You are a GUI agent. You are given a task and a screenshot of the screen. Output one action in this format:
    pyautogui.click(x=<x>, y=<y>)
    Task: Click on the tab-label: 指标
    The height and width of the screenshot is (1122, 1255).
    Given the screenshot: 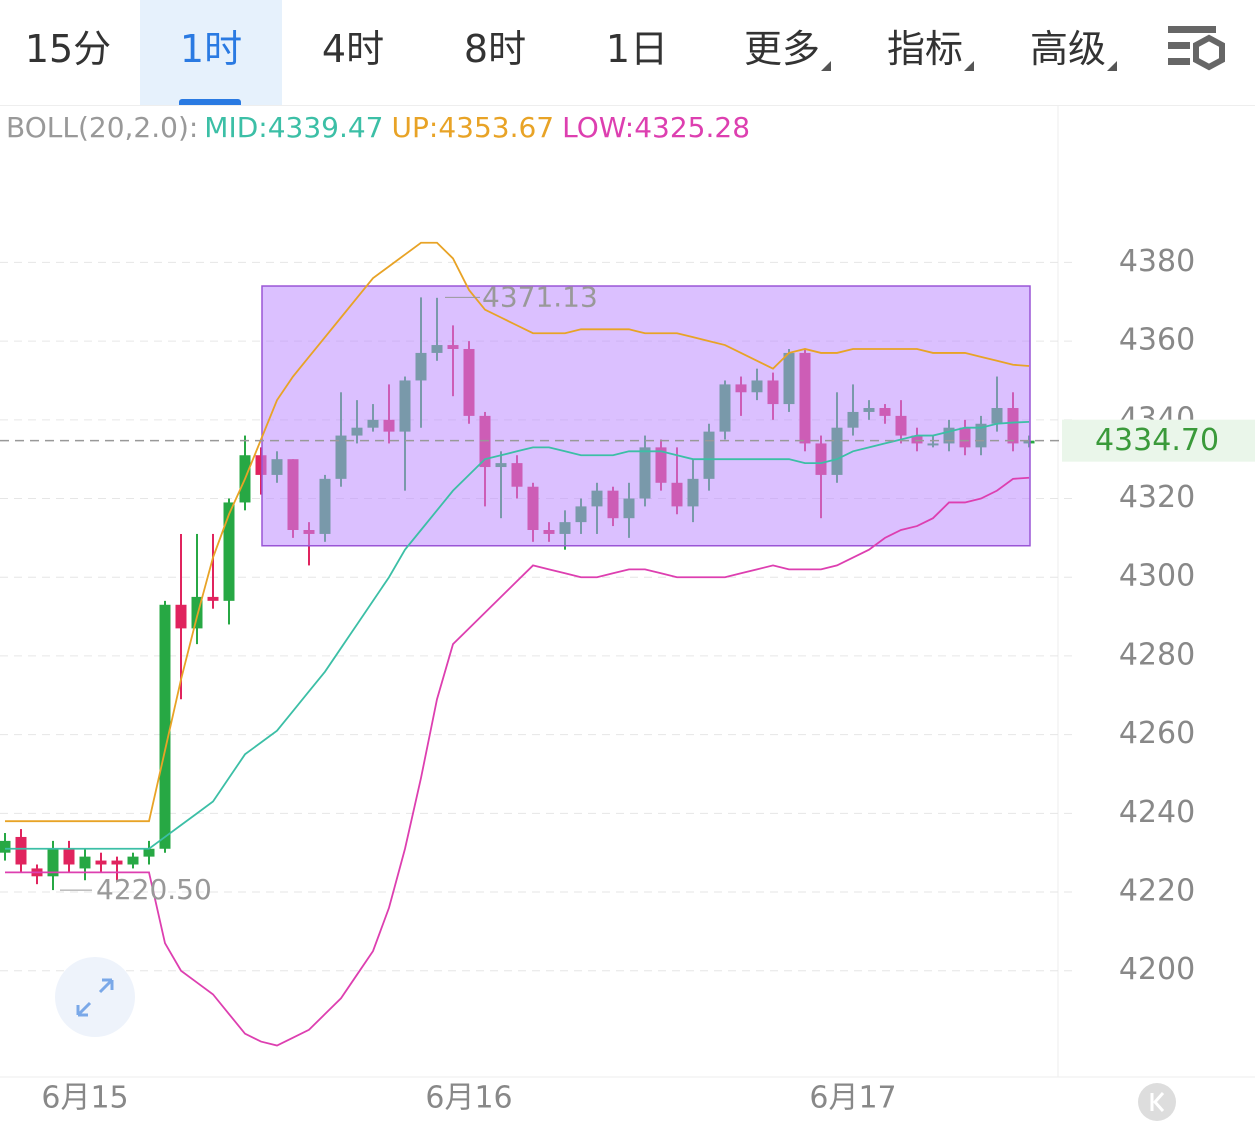 What is the action you would take?
    pyautogui.click(x=924, y=49)
    